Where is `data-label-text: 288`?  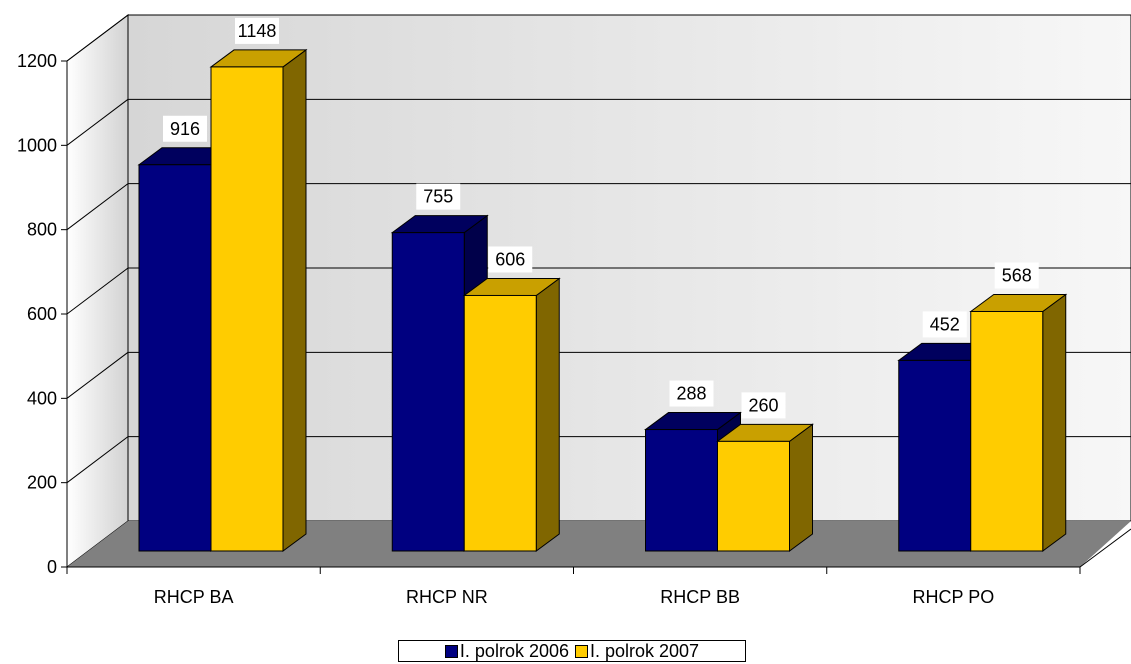
data-label-text: 288 is located at coordinates (691, 394).